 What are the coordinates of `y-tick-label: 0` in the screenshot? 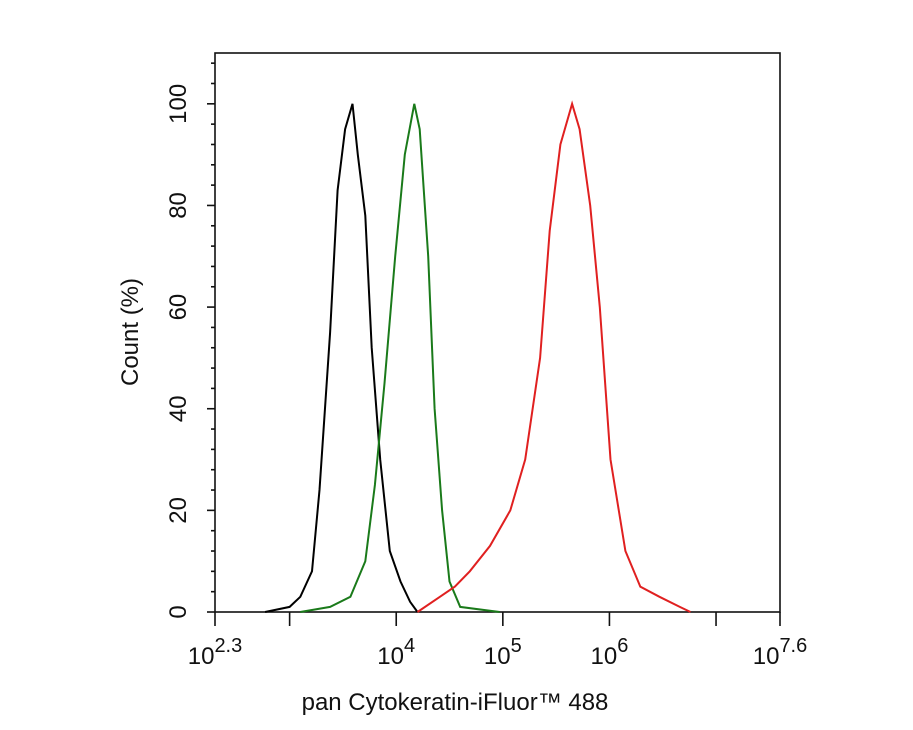 It's located at (178, 611).